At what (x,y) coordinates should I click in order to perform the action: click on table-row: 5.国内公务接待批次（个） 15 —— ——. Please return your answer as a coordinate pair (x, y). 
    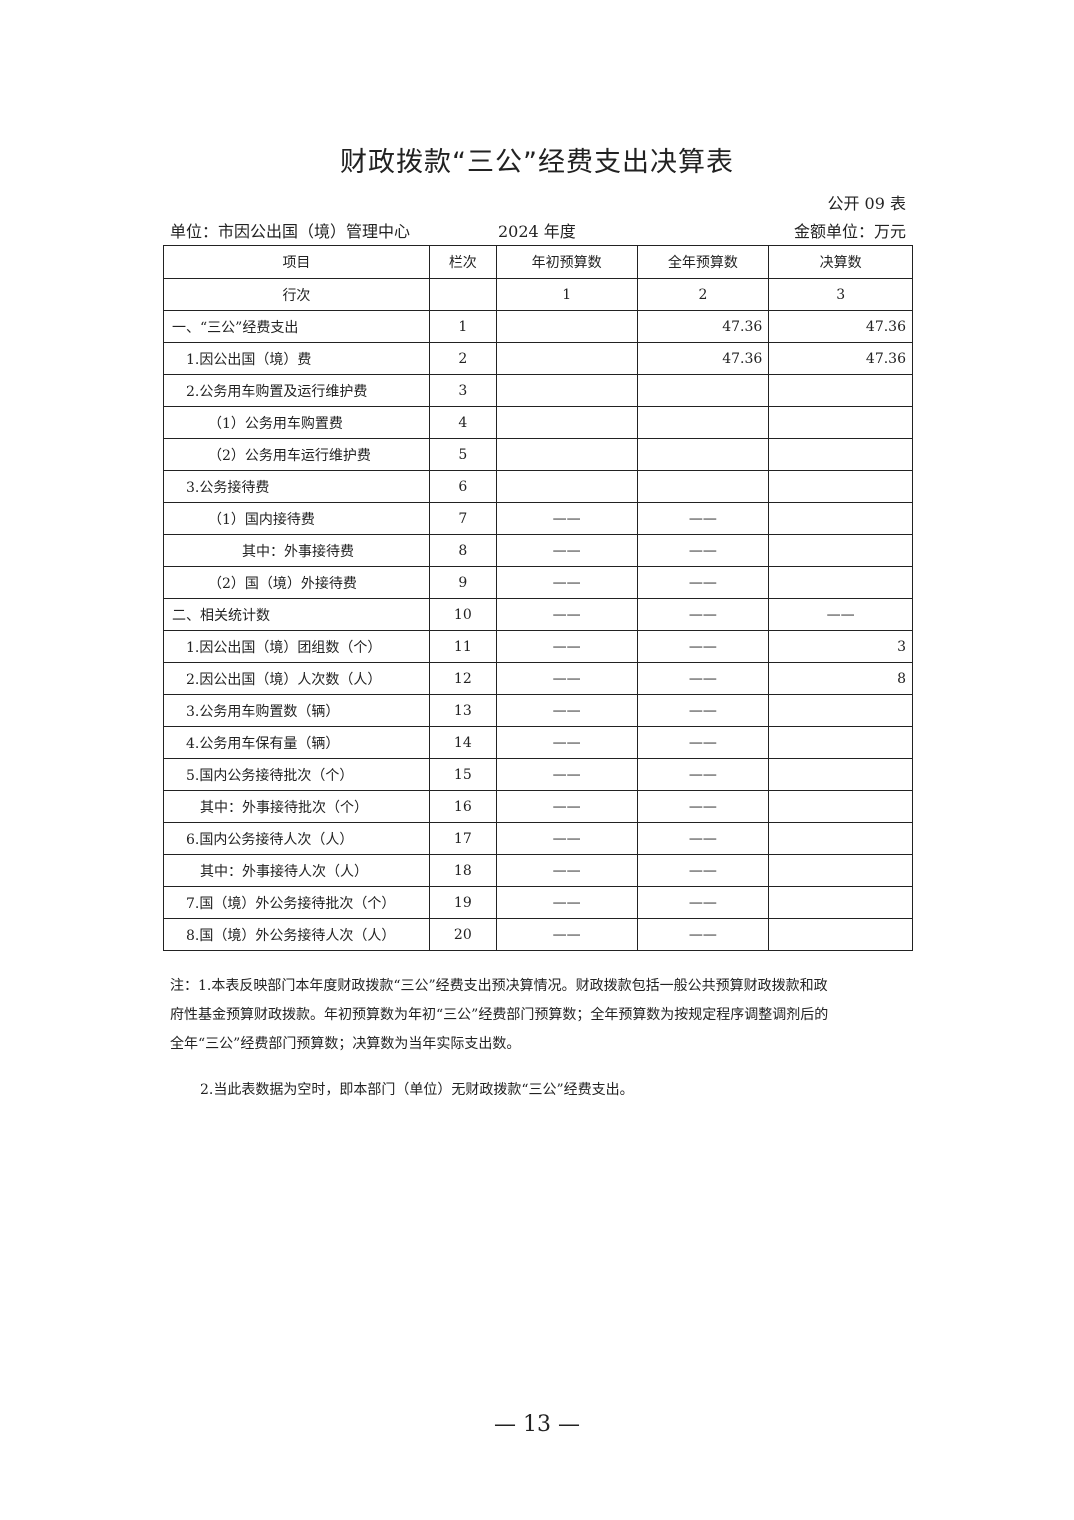
    Looking at the image, I should click on (538, 774).